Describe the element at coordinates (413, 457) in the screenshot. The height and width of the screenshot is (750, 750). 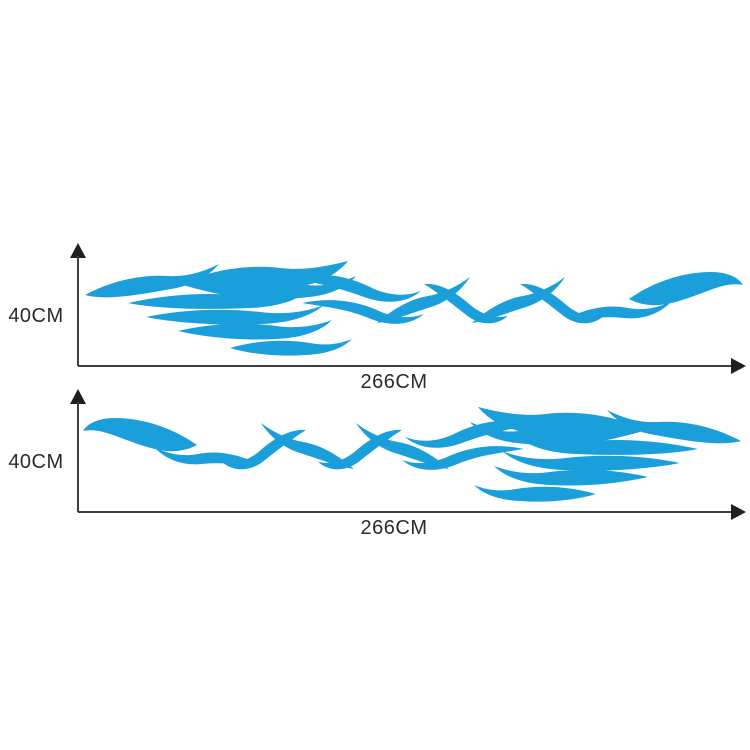
I see `flame-decal-graphic-bottom` at that location.